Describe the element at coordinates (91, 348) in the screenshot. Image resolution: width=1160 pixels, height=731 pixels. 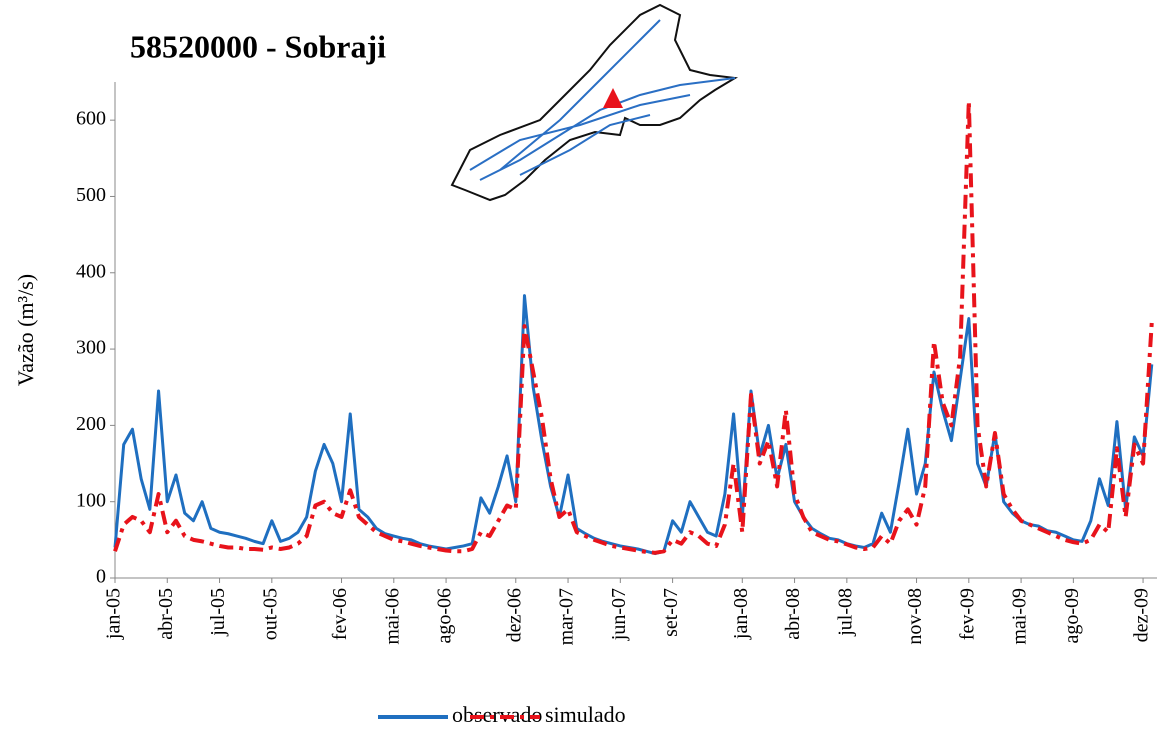
I see `y-tick-label: 300` at that location.